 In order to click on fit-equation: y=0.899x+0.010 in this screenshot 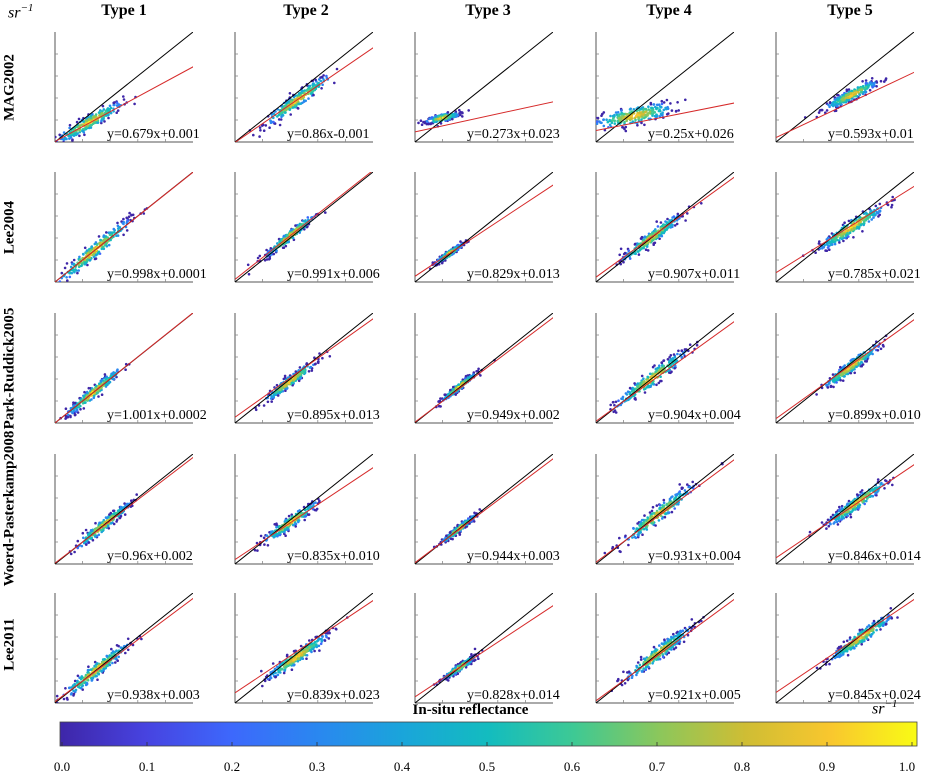, I will do `click(874, 415)`.